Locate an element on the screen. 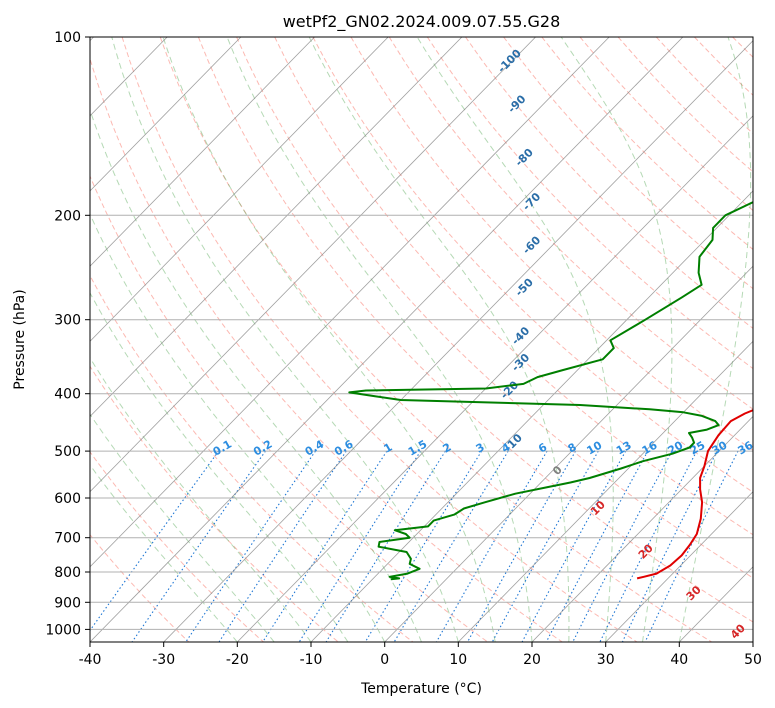 The image size is (775, 708). y-axis-title: Pressure (hPa) is located at coordinates (20, 339).